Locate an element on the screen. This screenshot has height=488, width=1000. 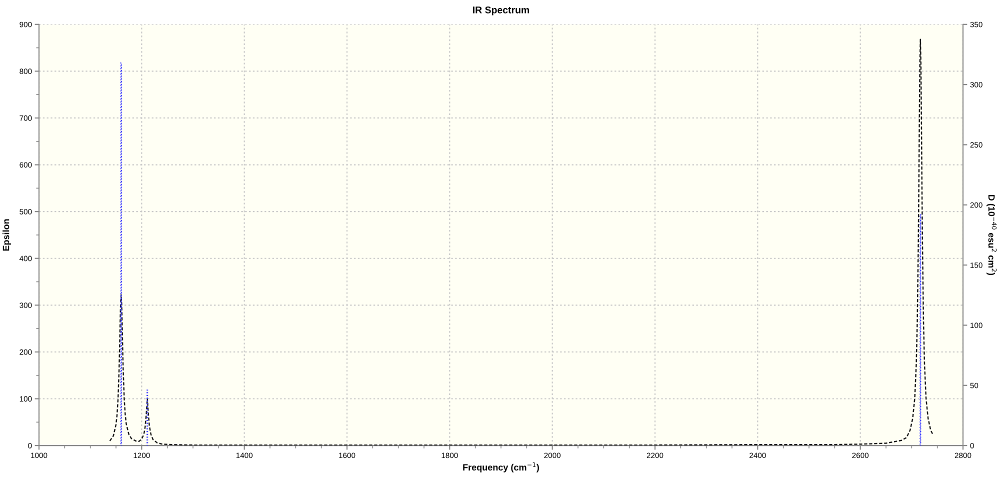
x-axis-title: Frequency (cm$^{−1}$) is located at coordinates (501, 467).